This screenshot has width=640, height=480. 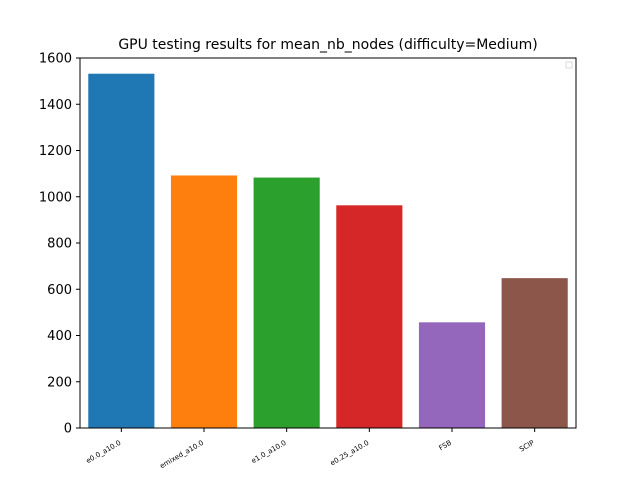 I want to click on y-tick-label-3: 600, so click(x=59, y=290).